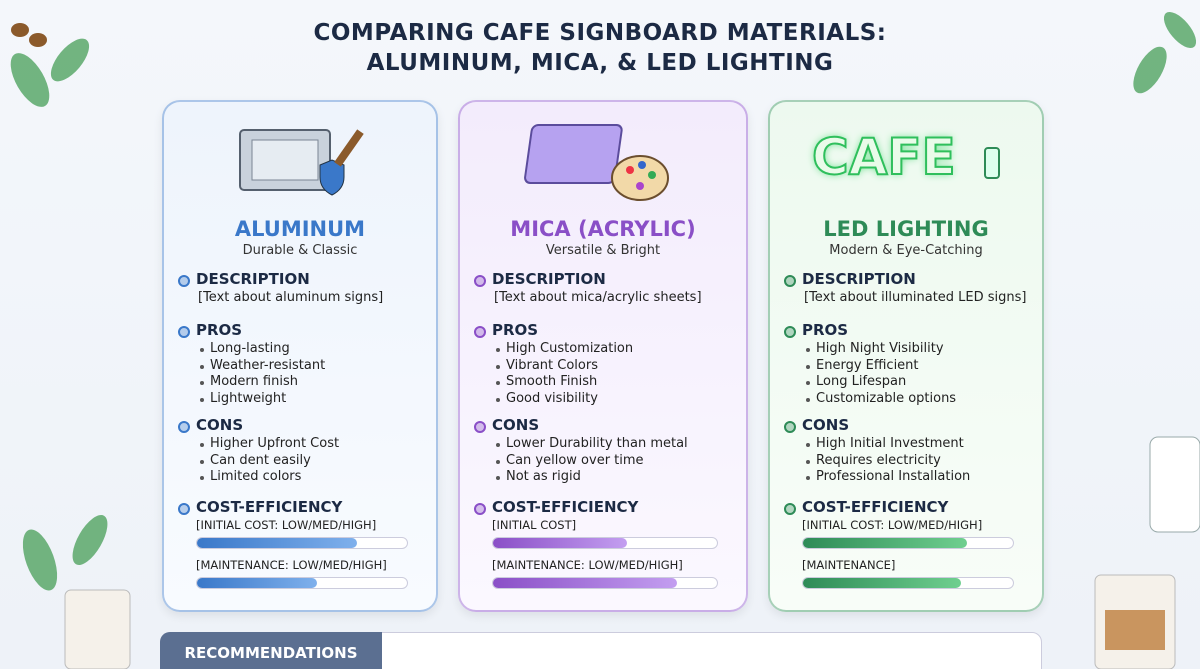 The width and height of the screenshot is (1200, 669). Describe the element at coordinates (849, 565) in the screenshot. I see `cost-label: [MAINTENANCE]` at that location.